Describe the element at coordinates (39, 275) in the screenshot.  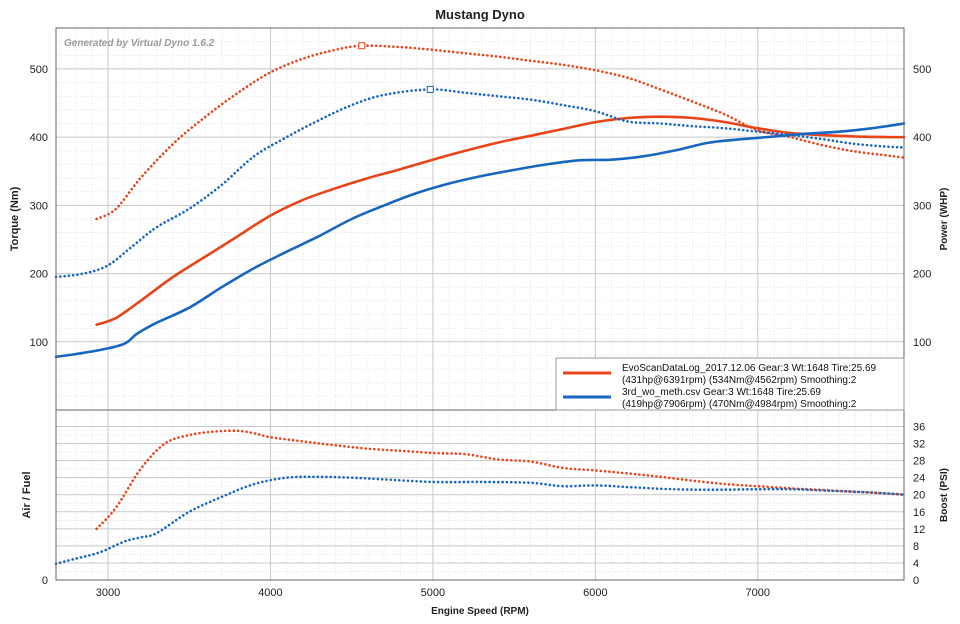
I see `y-tick-label-torque: 200` at that location.